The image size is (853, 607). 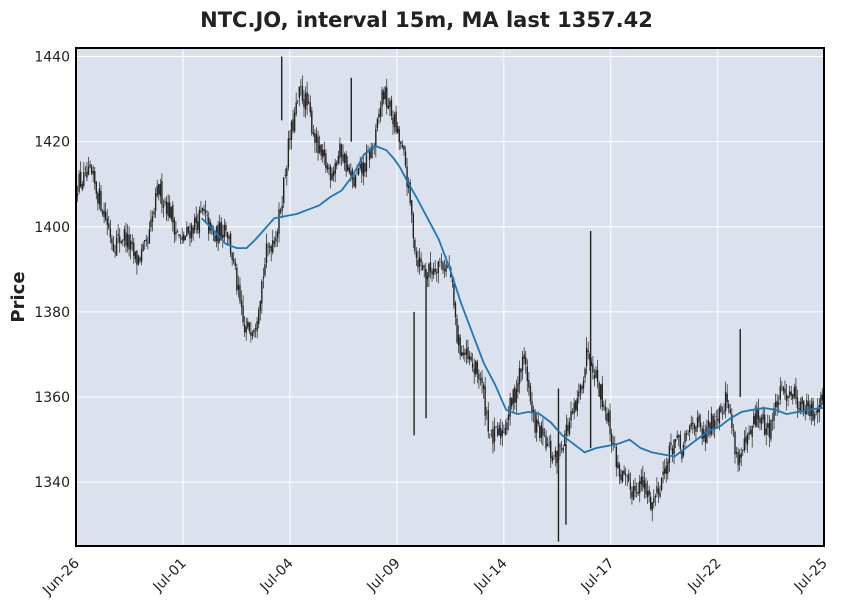 What do you see at coordinates (52, 143) in the screenshot?
I see `y-tick-label: 1420` at bounding box center [52, 143].